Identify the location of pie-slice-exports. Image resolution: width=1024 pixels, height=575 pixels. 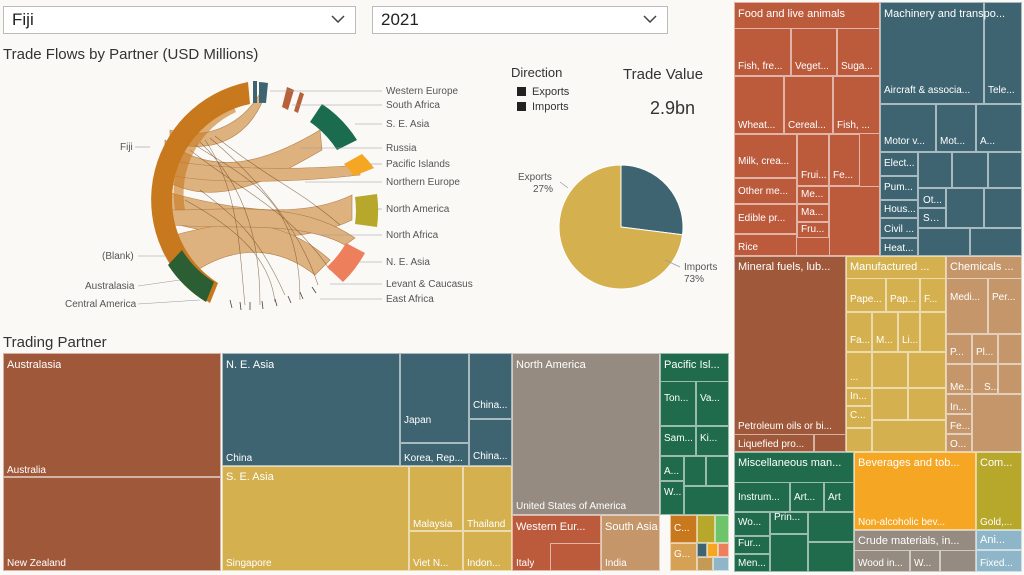
(652, 200).